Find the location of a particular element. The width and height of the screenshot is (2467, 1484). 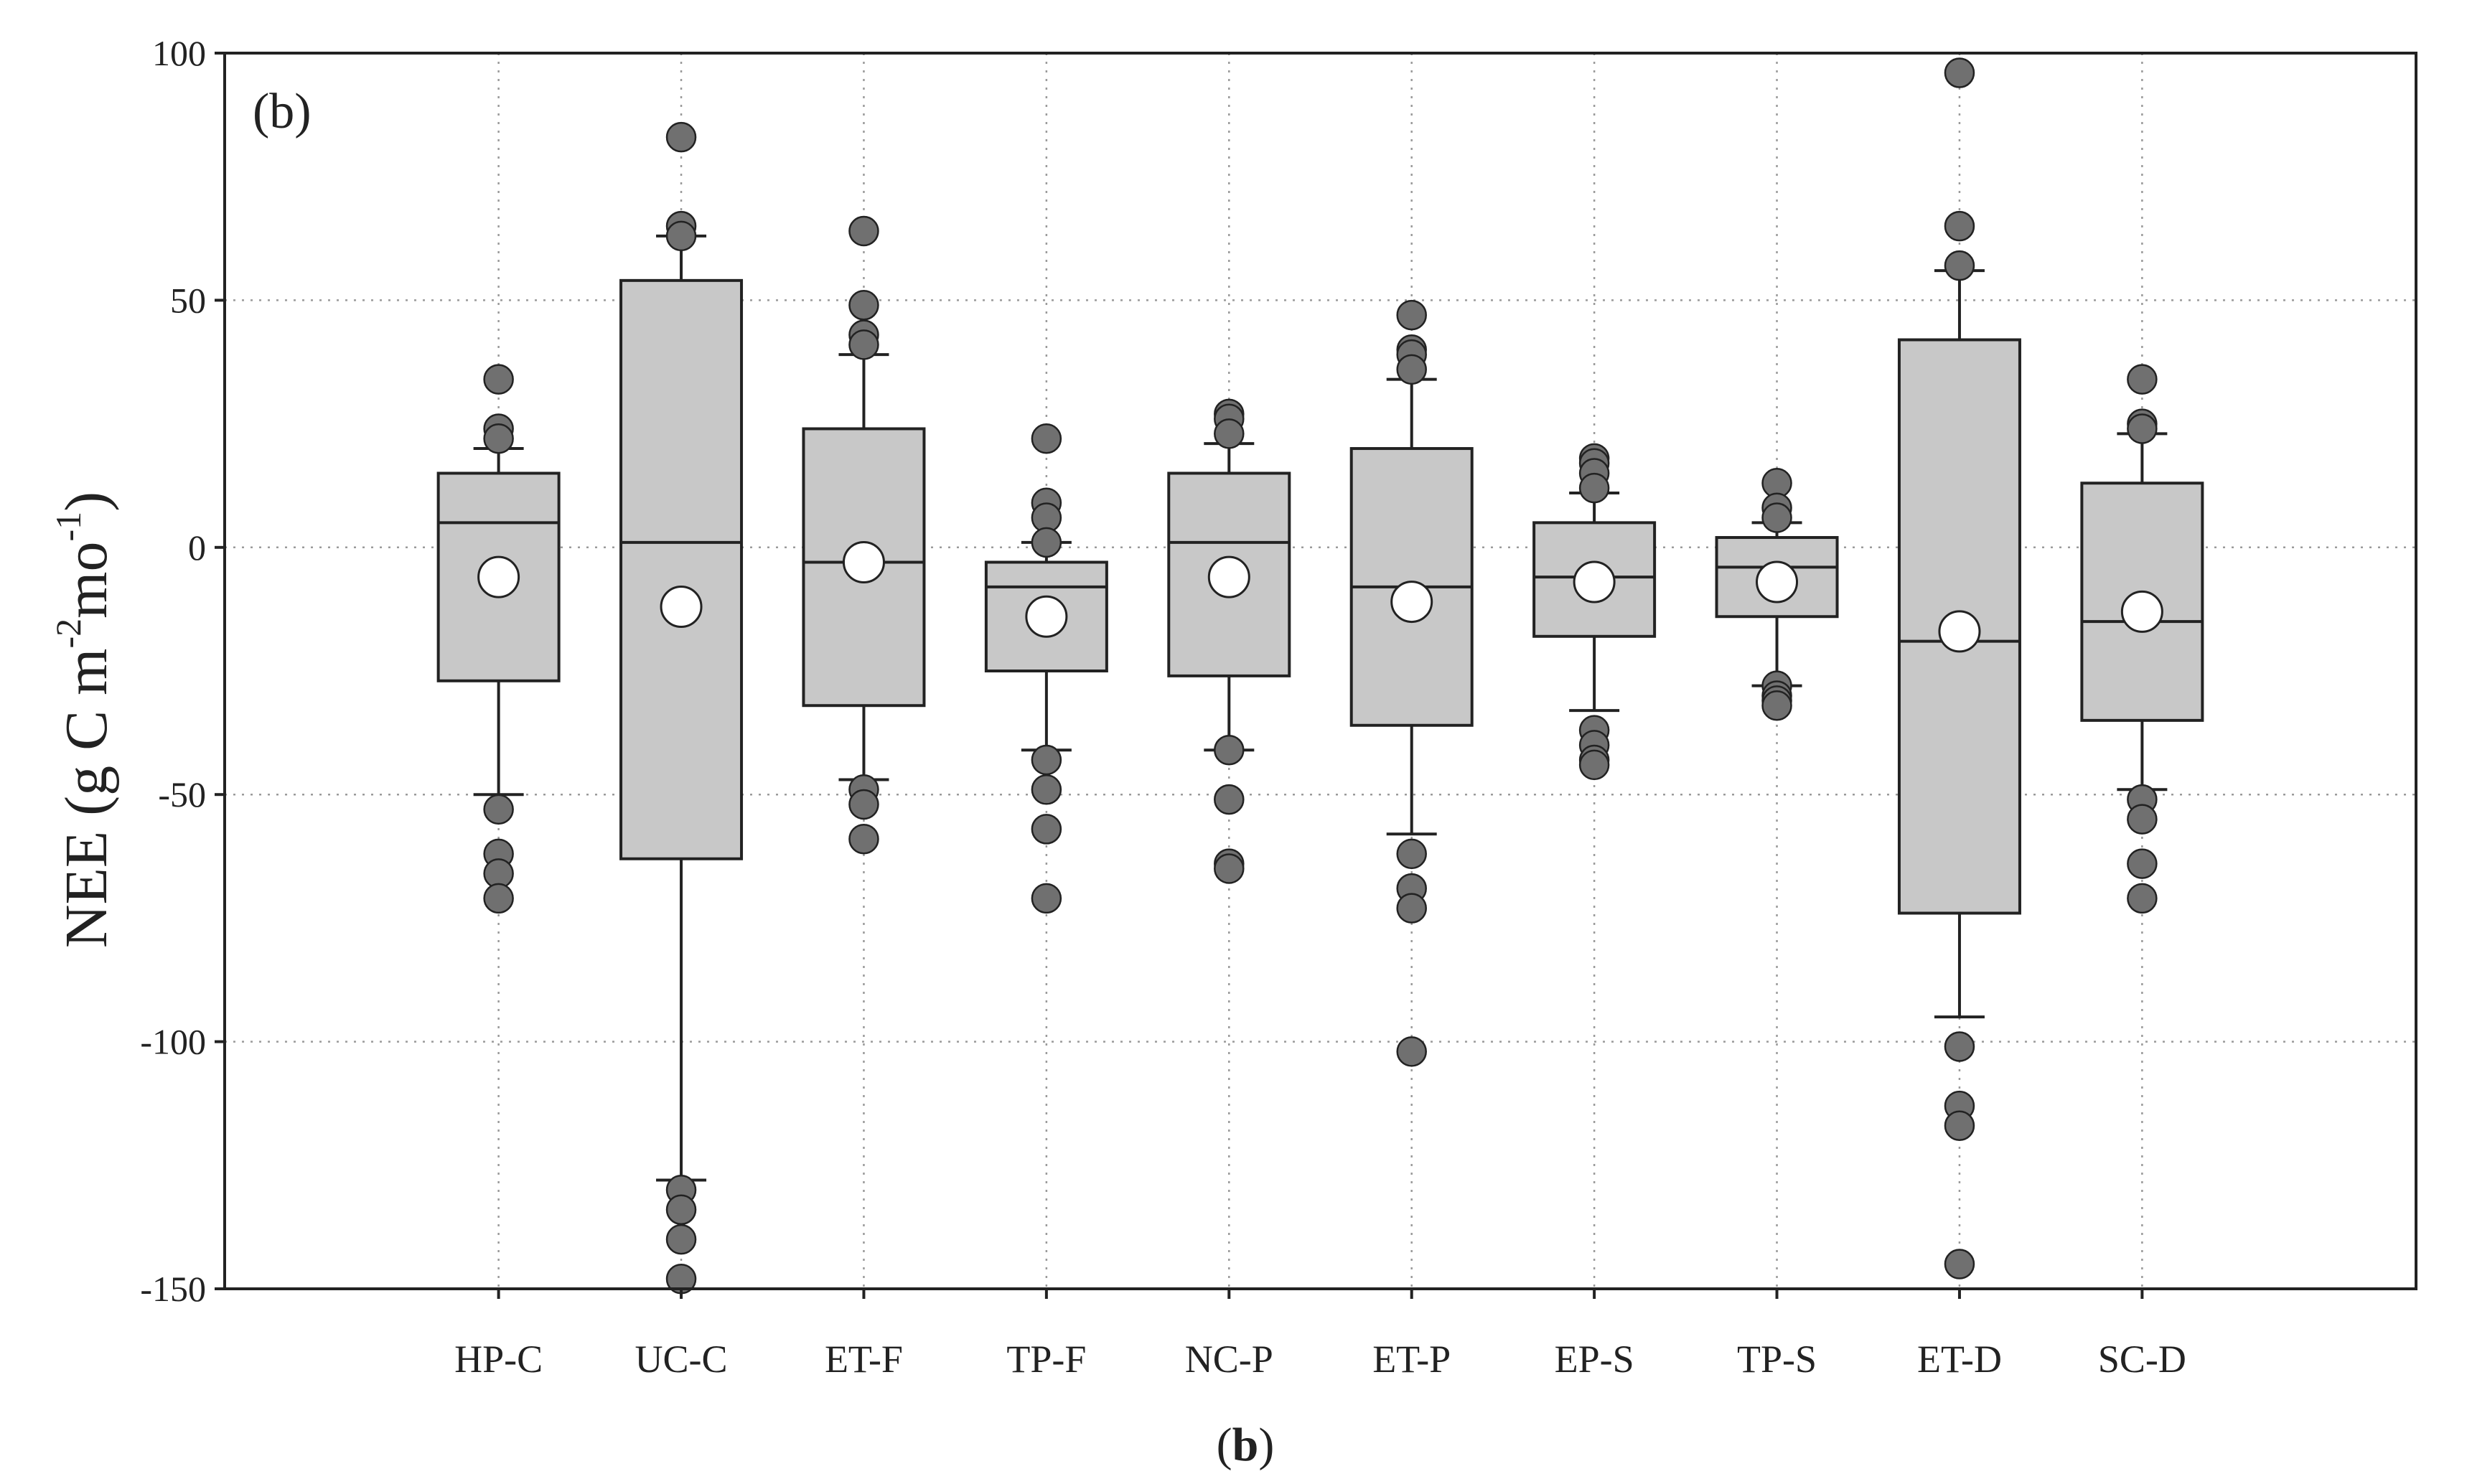

x-tick-label: TP-S is located at coordinates (1777, 1359).